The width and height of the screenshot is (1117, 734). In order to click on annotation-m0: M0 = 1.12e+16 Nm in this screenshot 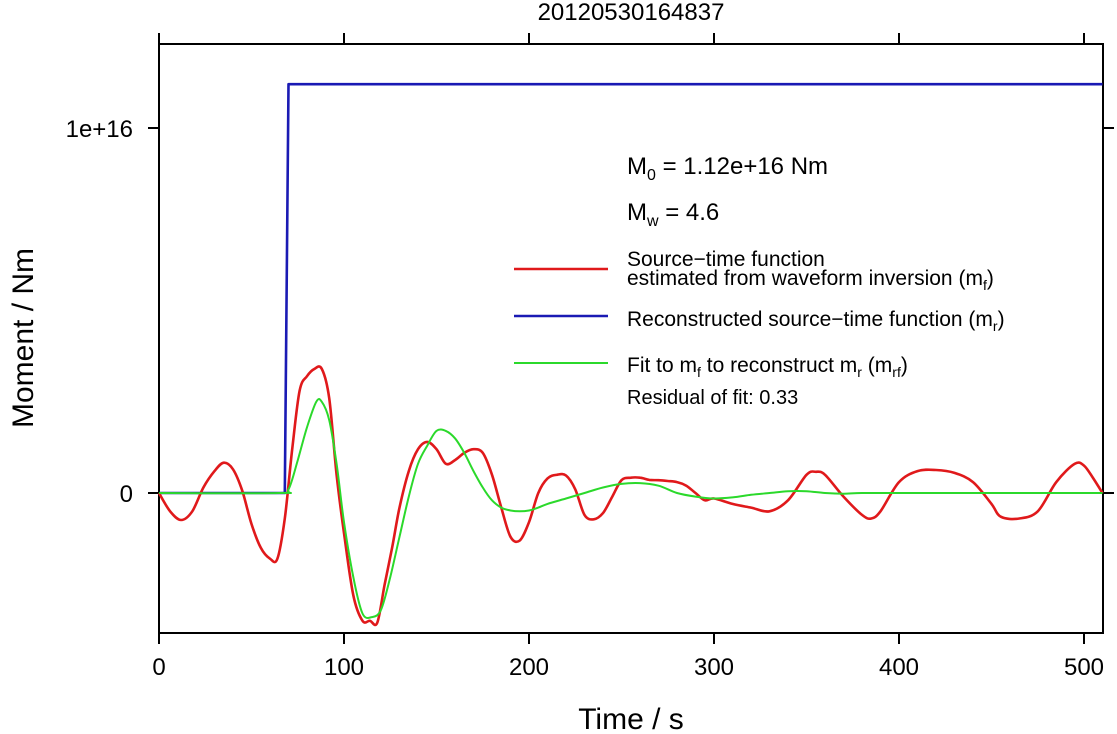, I will do `click(727, 168)`.